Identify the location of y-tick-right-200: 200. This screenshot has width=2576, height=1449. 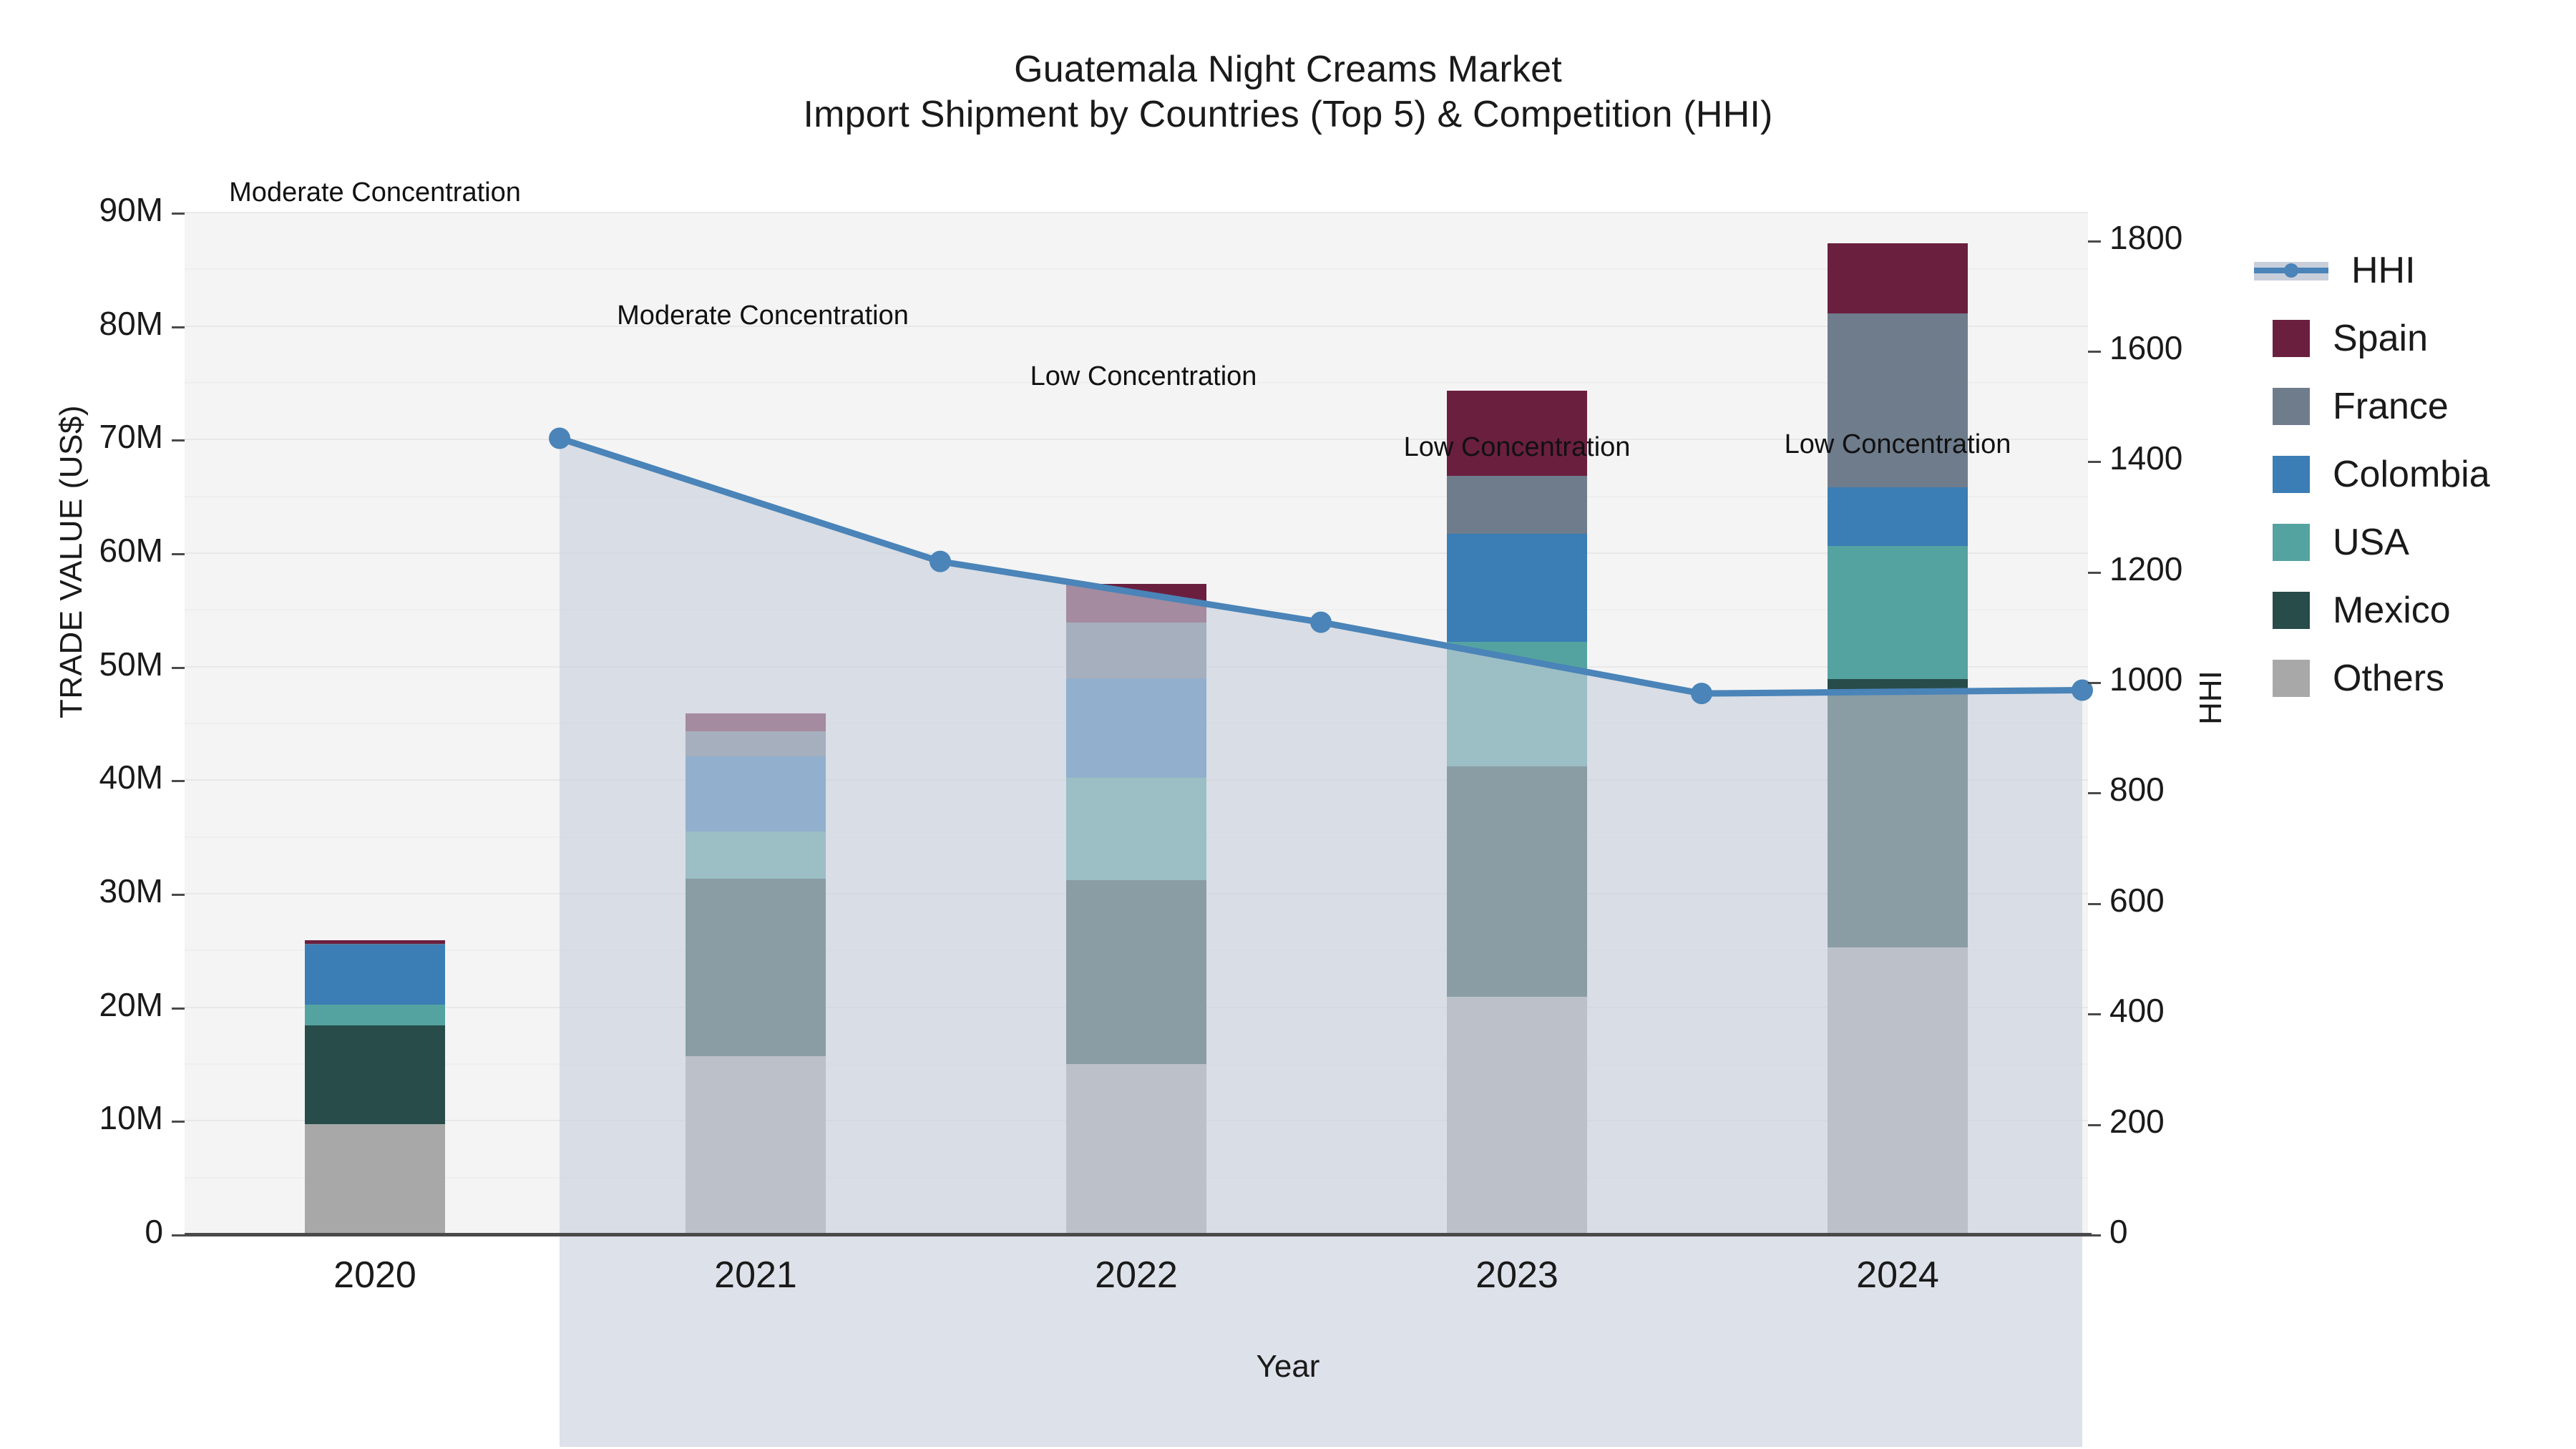
(2137, 1121).